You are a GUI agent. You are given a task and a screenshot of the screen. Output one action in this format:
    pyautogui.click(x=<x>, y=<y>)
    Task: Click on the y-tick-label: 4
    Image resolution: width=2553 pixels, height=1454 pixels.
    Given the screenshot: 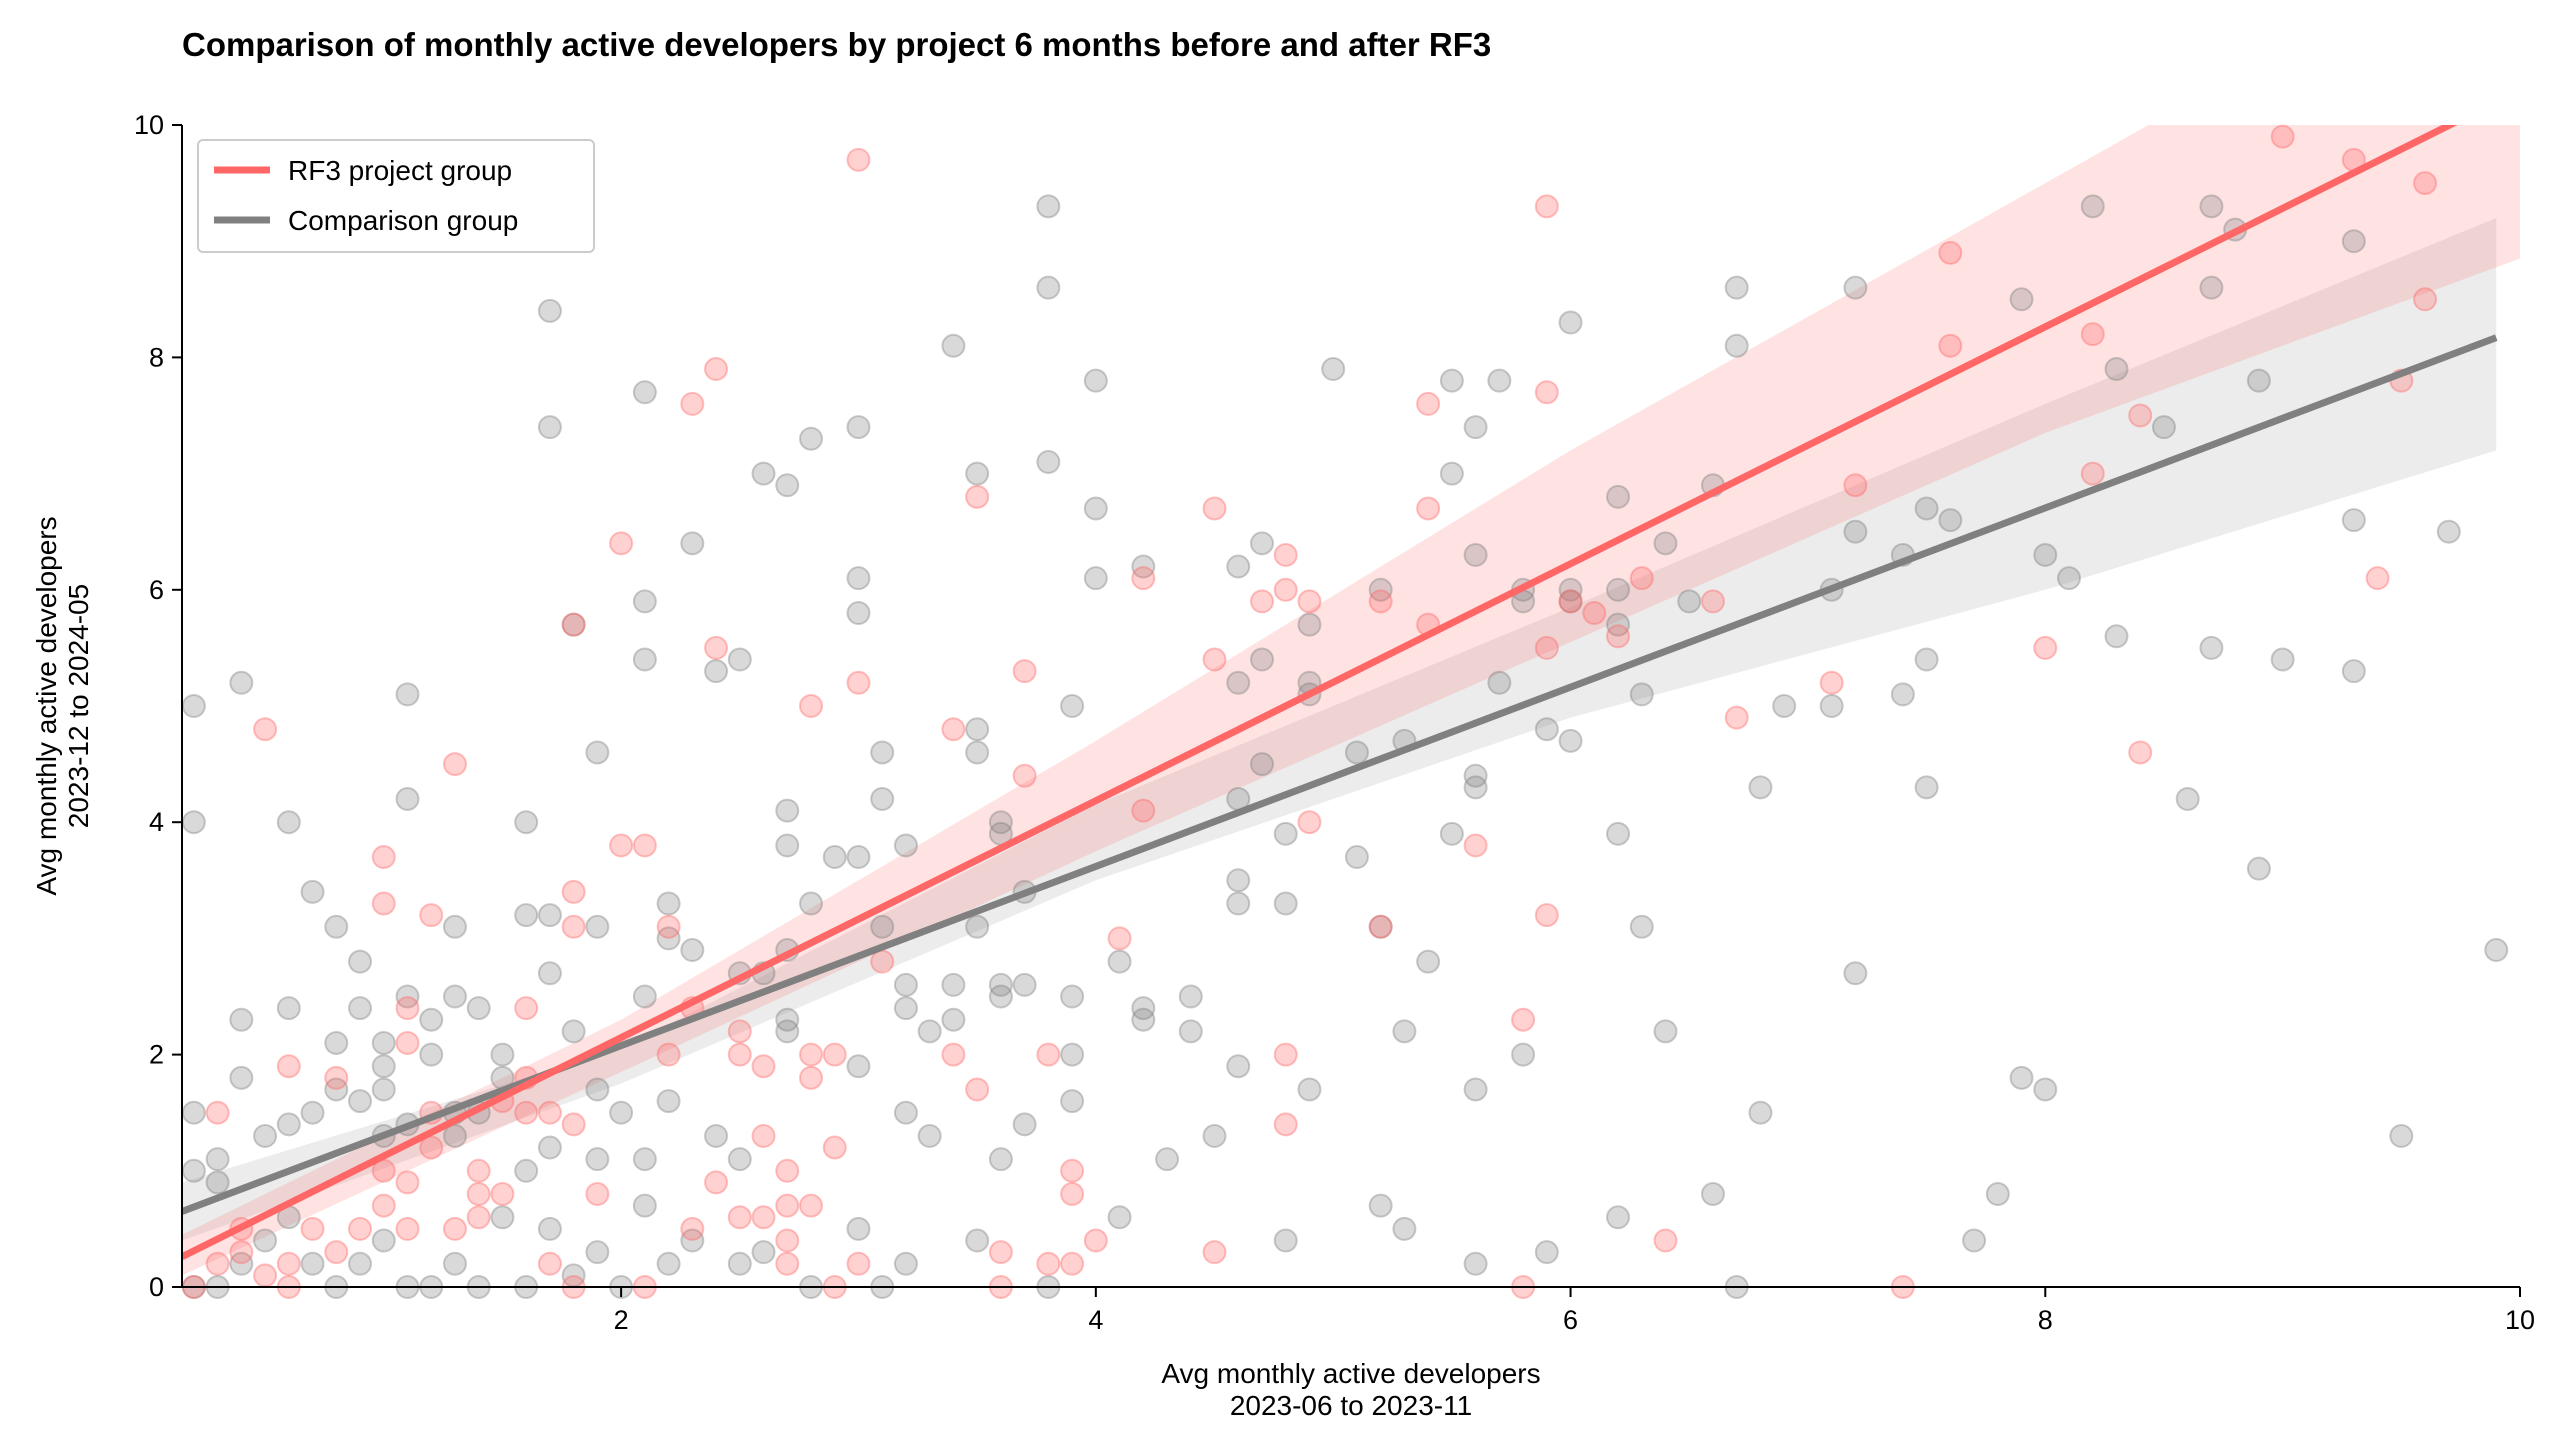 What is the action you would take?
    pyautogui.click(x=156, y=822)
    